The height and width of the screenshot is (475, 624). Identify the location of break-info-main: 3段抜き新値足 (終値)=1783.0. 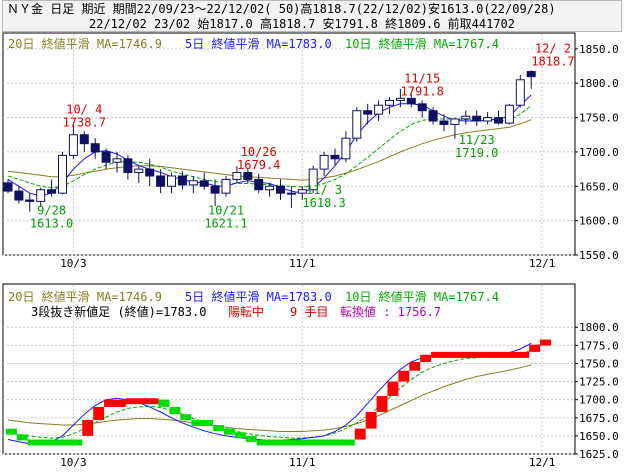
(118, 311).